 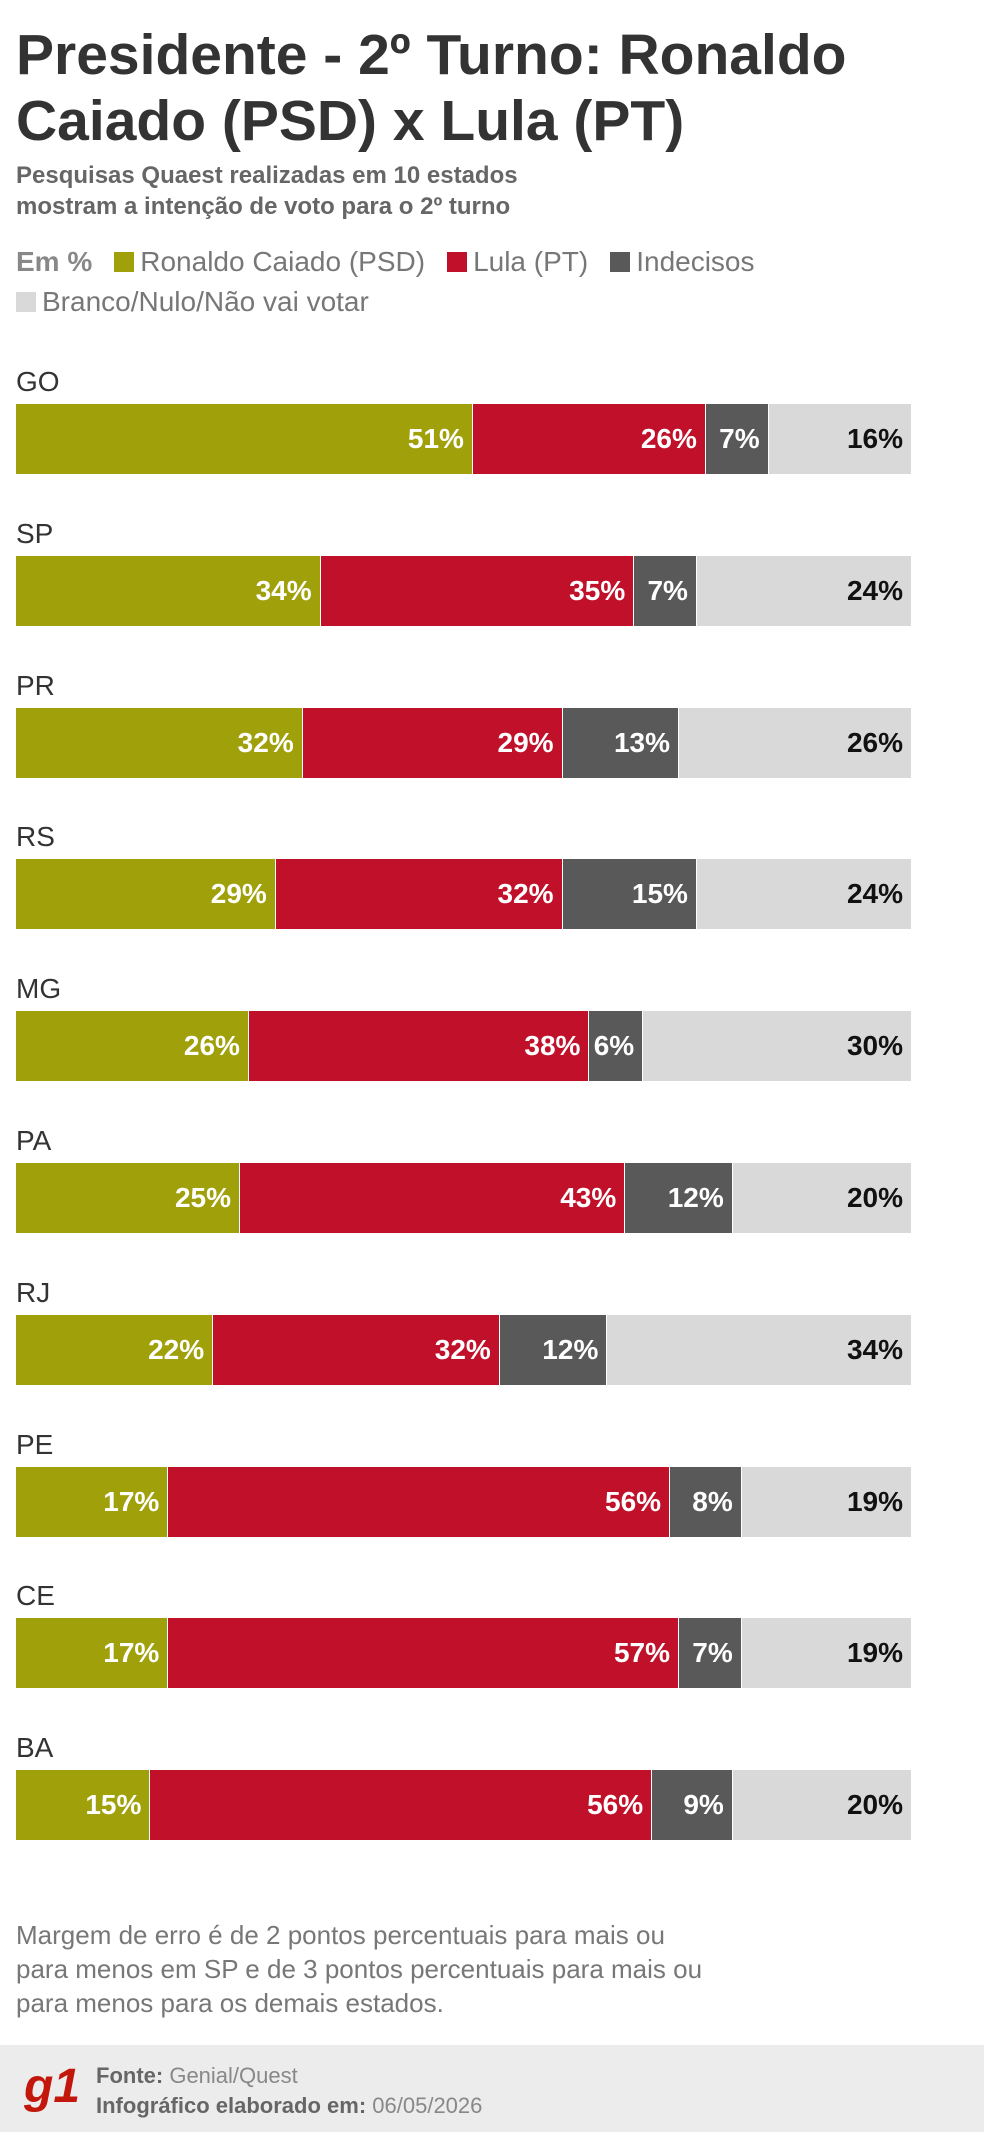 I want to click on legend-item: Branco/Nulo/Não vai votar, so click(x=192, y=302).